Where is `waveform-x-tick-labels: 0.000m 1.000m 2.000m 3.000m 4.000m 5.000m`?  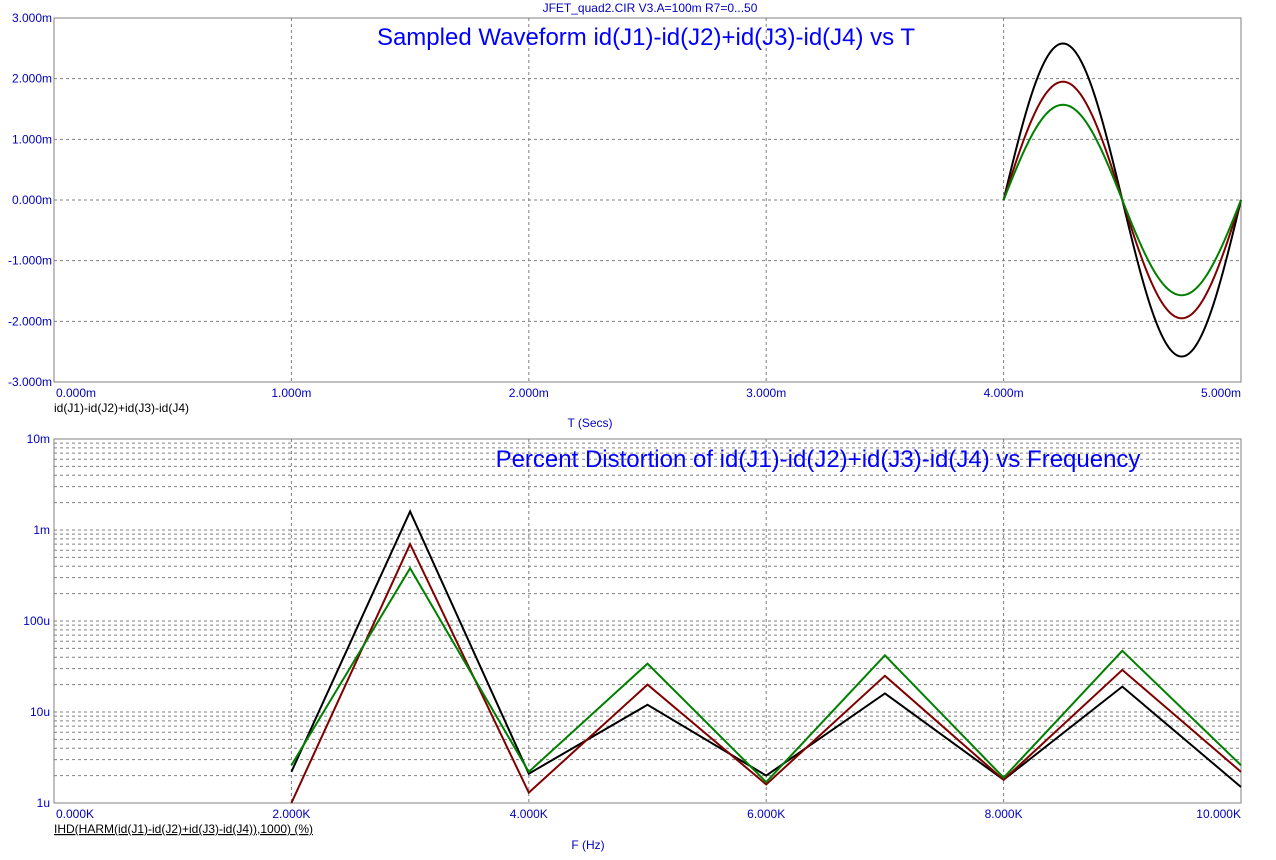 waveform-x-tick-labels: 0.000m 1.000m 2.000m 3.000m 4.000m 5.000m is located at coordinates (648, 393).